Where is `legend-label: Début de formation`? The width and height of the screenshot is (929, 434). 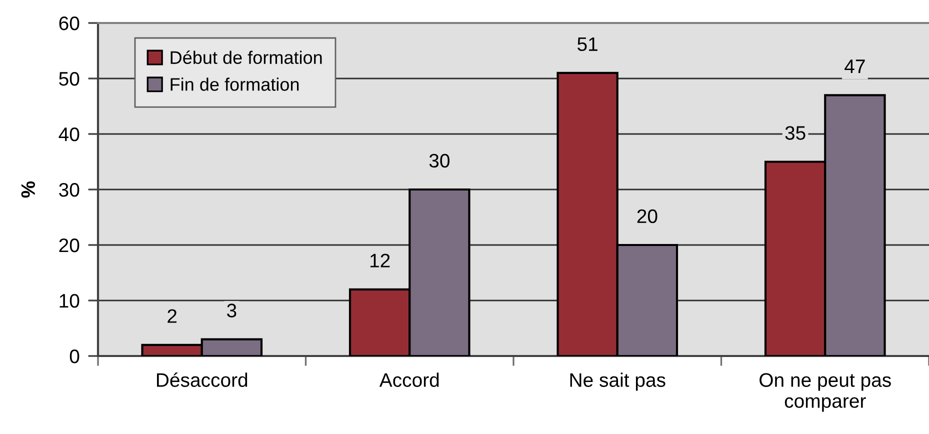
legend-label: Début de formation is located at coordinates (246, 57).